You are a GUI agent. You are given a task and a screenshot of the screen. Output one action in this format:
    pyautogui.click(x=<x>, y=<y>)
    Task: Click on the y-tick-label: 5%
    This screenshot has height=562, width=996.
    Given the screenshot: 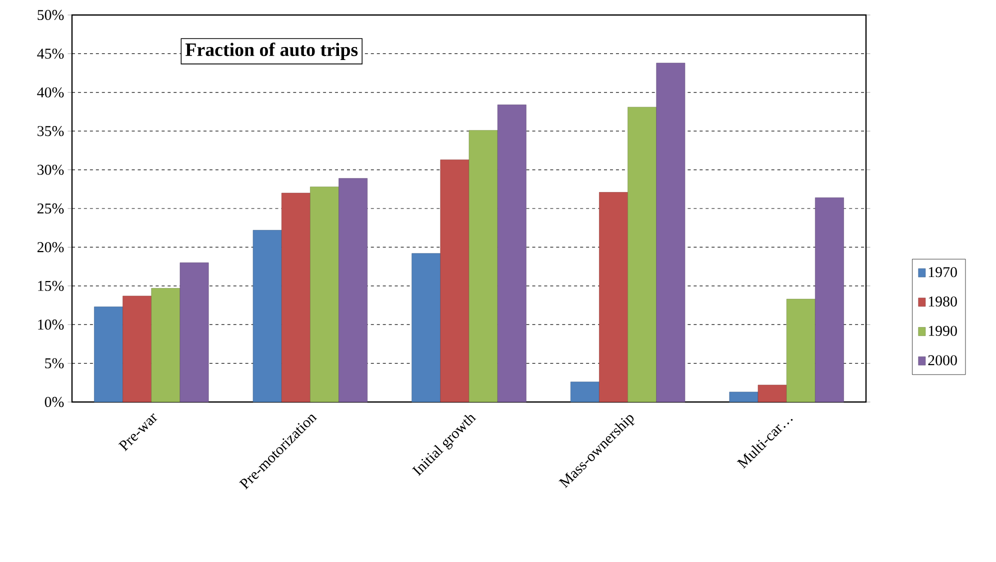 What is the action you would take?
    pyautogui.click(x=54, y=363)
    